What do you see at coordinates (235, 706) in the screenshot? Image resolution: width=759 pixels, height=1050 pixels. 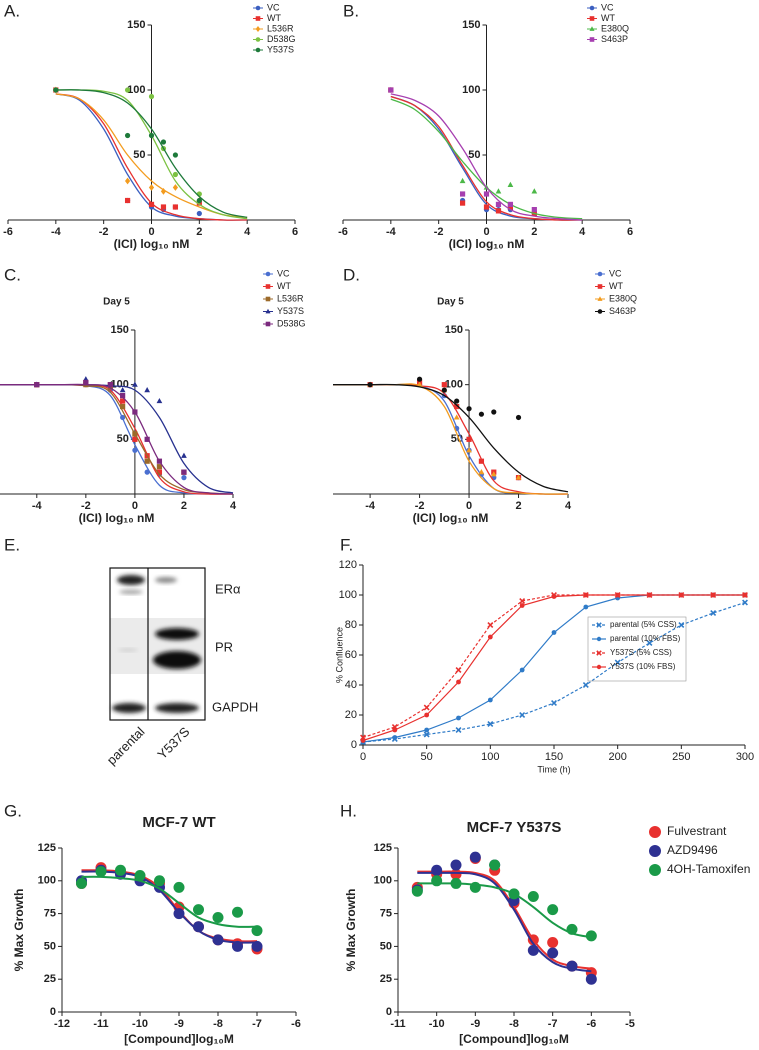 I see `band-label: GAPDH` at bounding box center [235, 706].